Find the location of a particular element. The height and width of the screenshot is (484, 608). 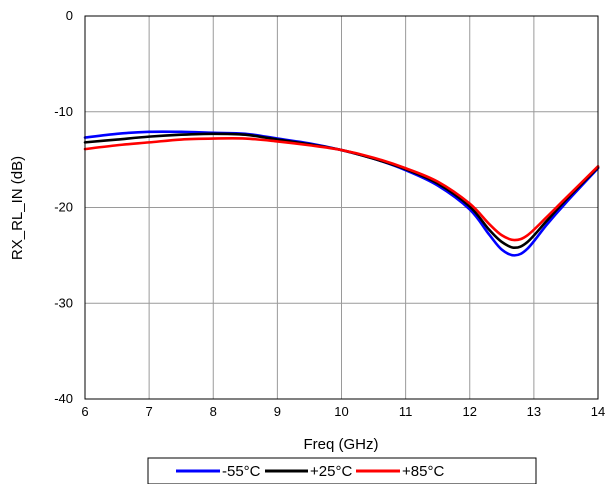

y-tick-label: -40 is located at coordinates (63, 398).